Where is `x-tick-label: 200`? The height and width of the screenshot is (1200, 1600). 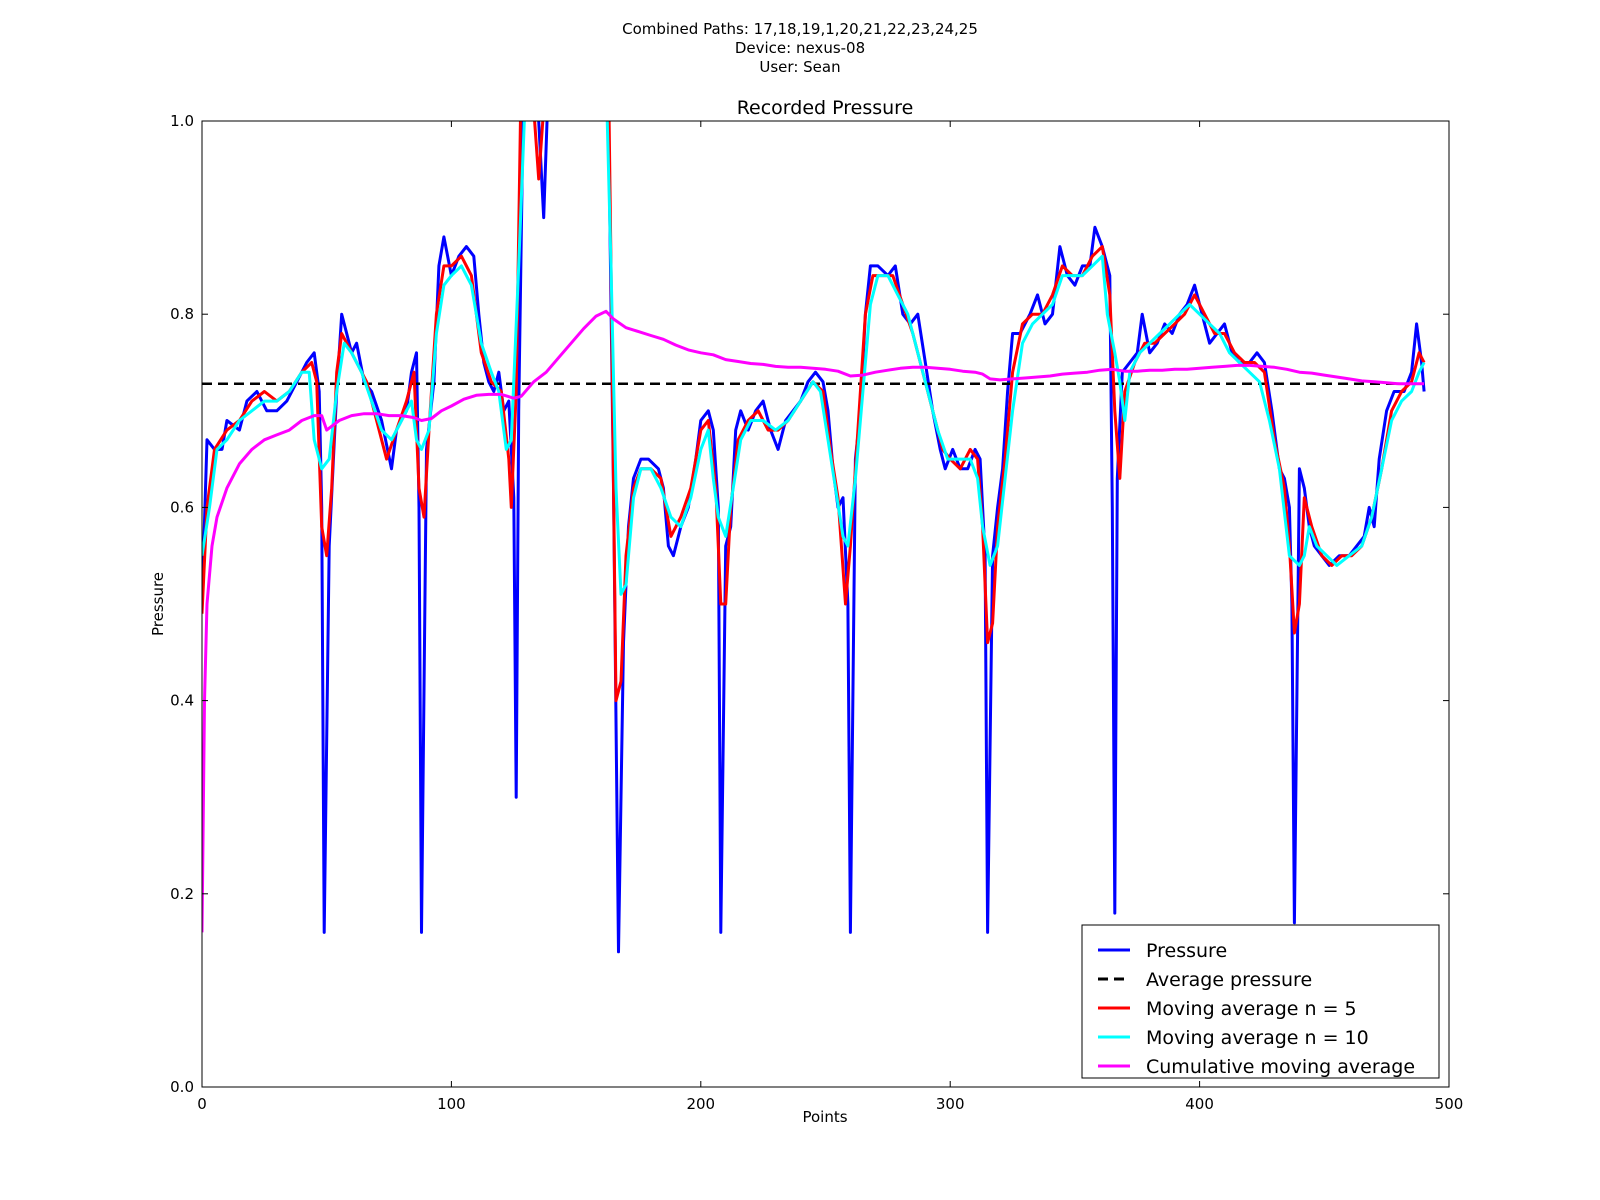 x-tick-label: 200 is located at coordinates (700, 1104).